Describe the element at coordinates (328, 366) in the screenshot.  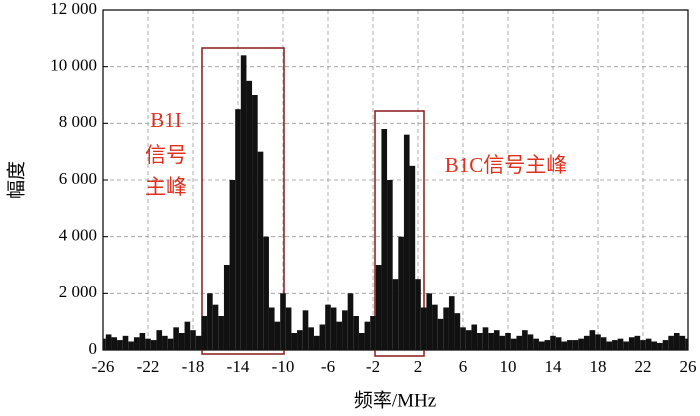
I see `x-tick-label: -6` at that location.